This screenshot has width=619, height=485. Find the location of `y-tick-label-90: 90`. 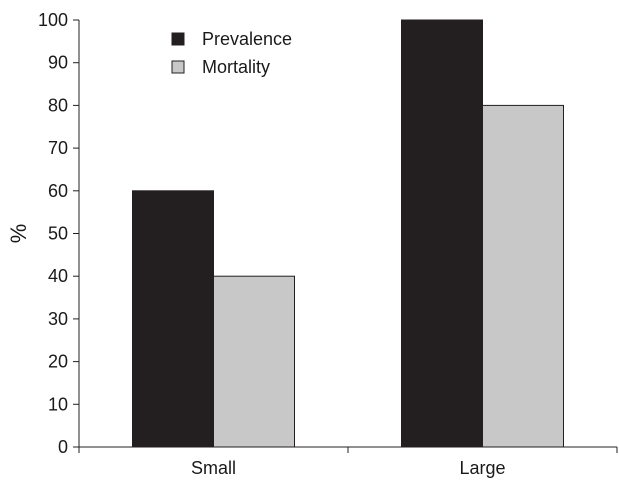

y-tick-label-90: 90 is located at coordinates (58, 63).